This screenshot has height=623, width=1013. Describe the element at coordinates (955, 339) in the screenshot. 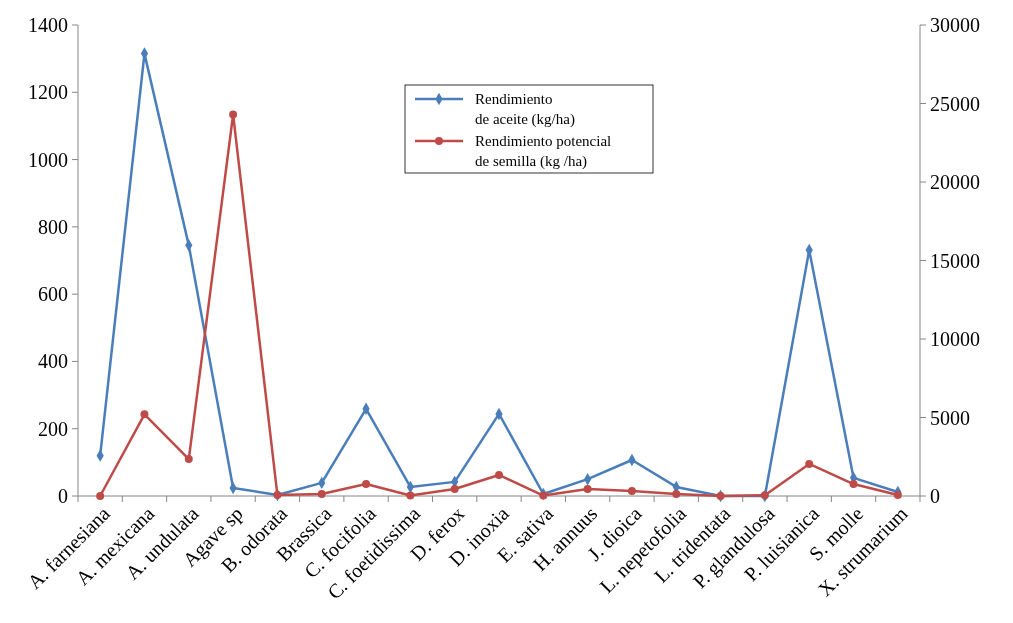

I see `y2-tick-label: 10000` at that location.